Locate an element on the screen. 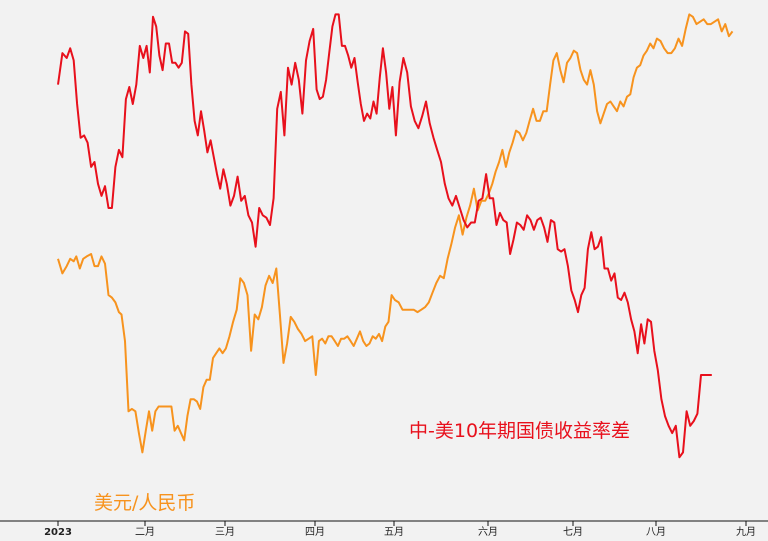  x-tick-label: 二月 is located at coordinates (145, 532).